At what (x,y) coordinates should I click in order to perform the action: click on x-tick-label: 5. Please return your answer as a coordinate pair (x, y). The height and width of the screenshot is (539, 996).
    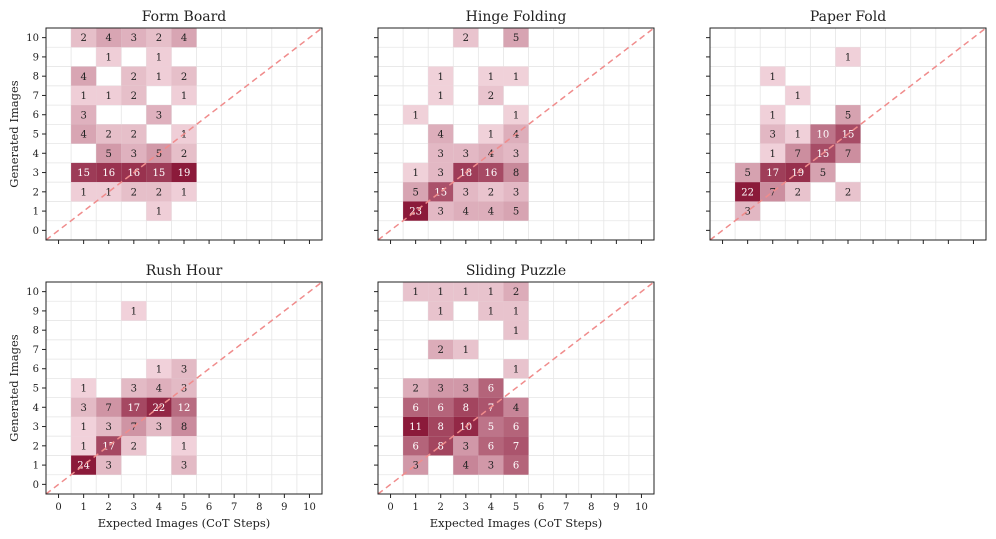
    Looking at the image, I should click on (516, 507).